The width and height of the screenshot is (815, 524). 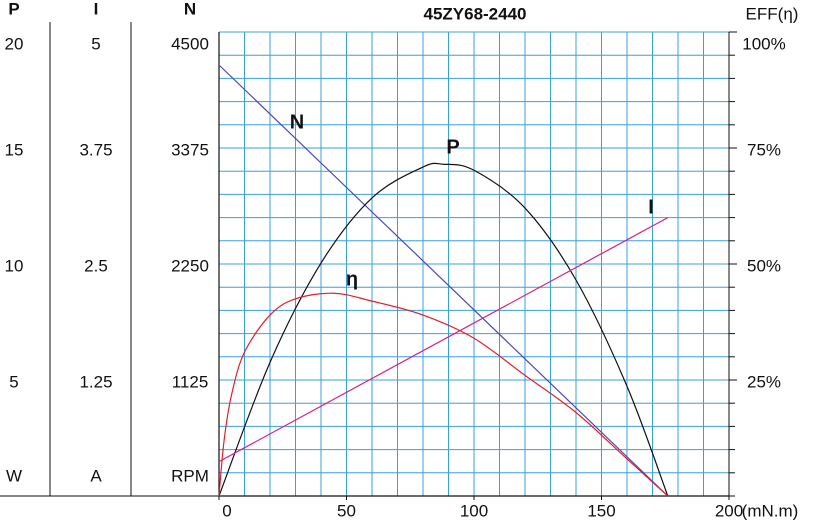 I want to click on y-tick-label: 15, so click(x=14, y=149).